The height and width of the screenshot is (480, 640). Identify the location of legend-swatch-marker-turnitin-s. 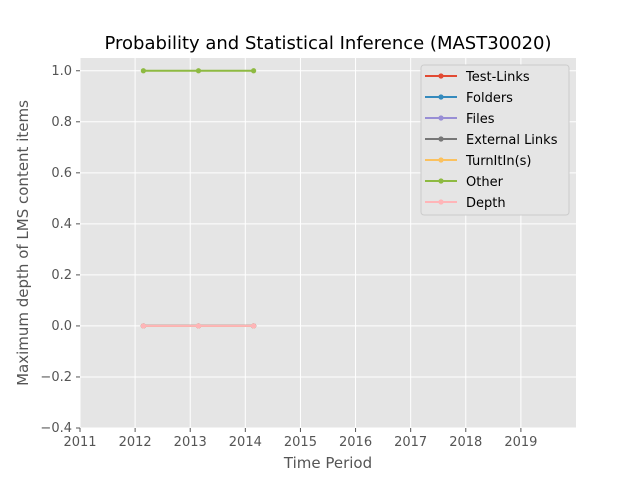
(441, 160).